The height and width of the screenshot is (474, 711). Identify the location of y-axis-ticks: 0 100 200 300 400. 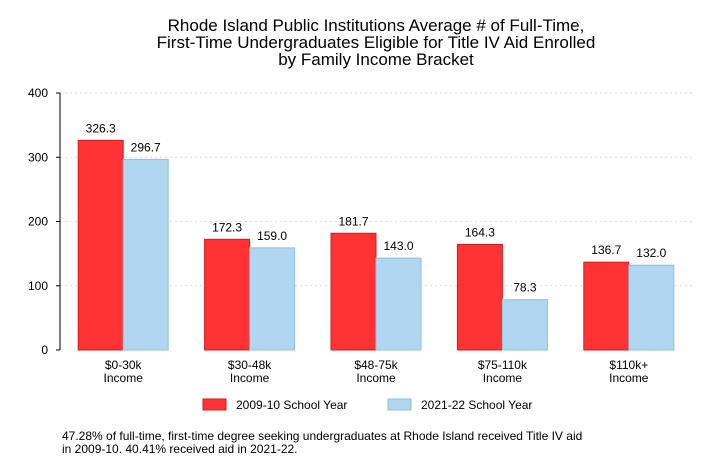
(44, 221).